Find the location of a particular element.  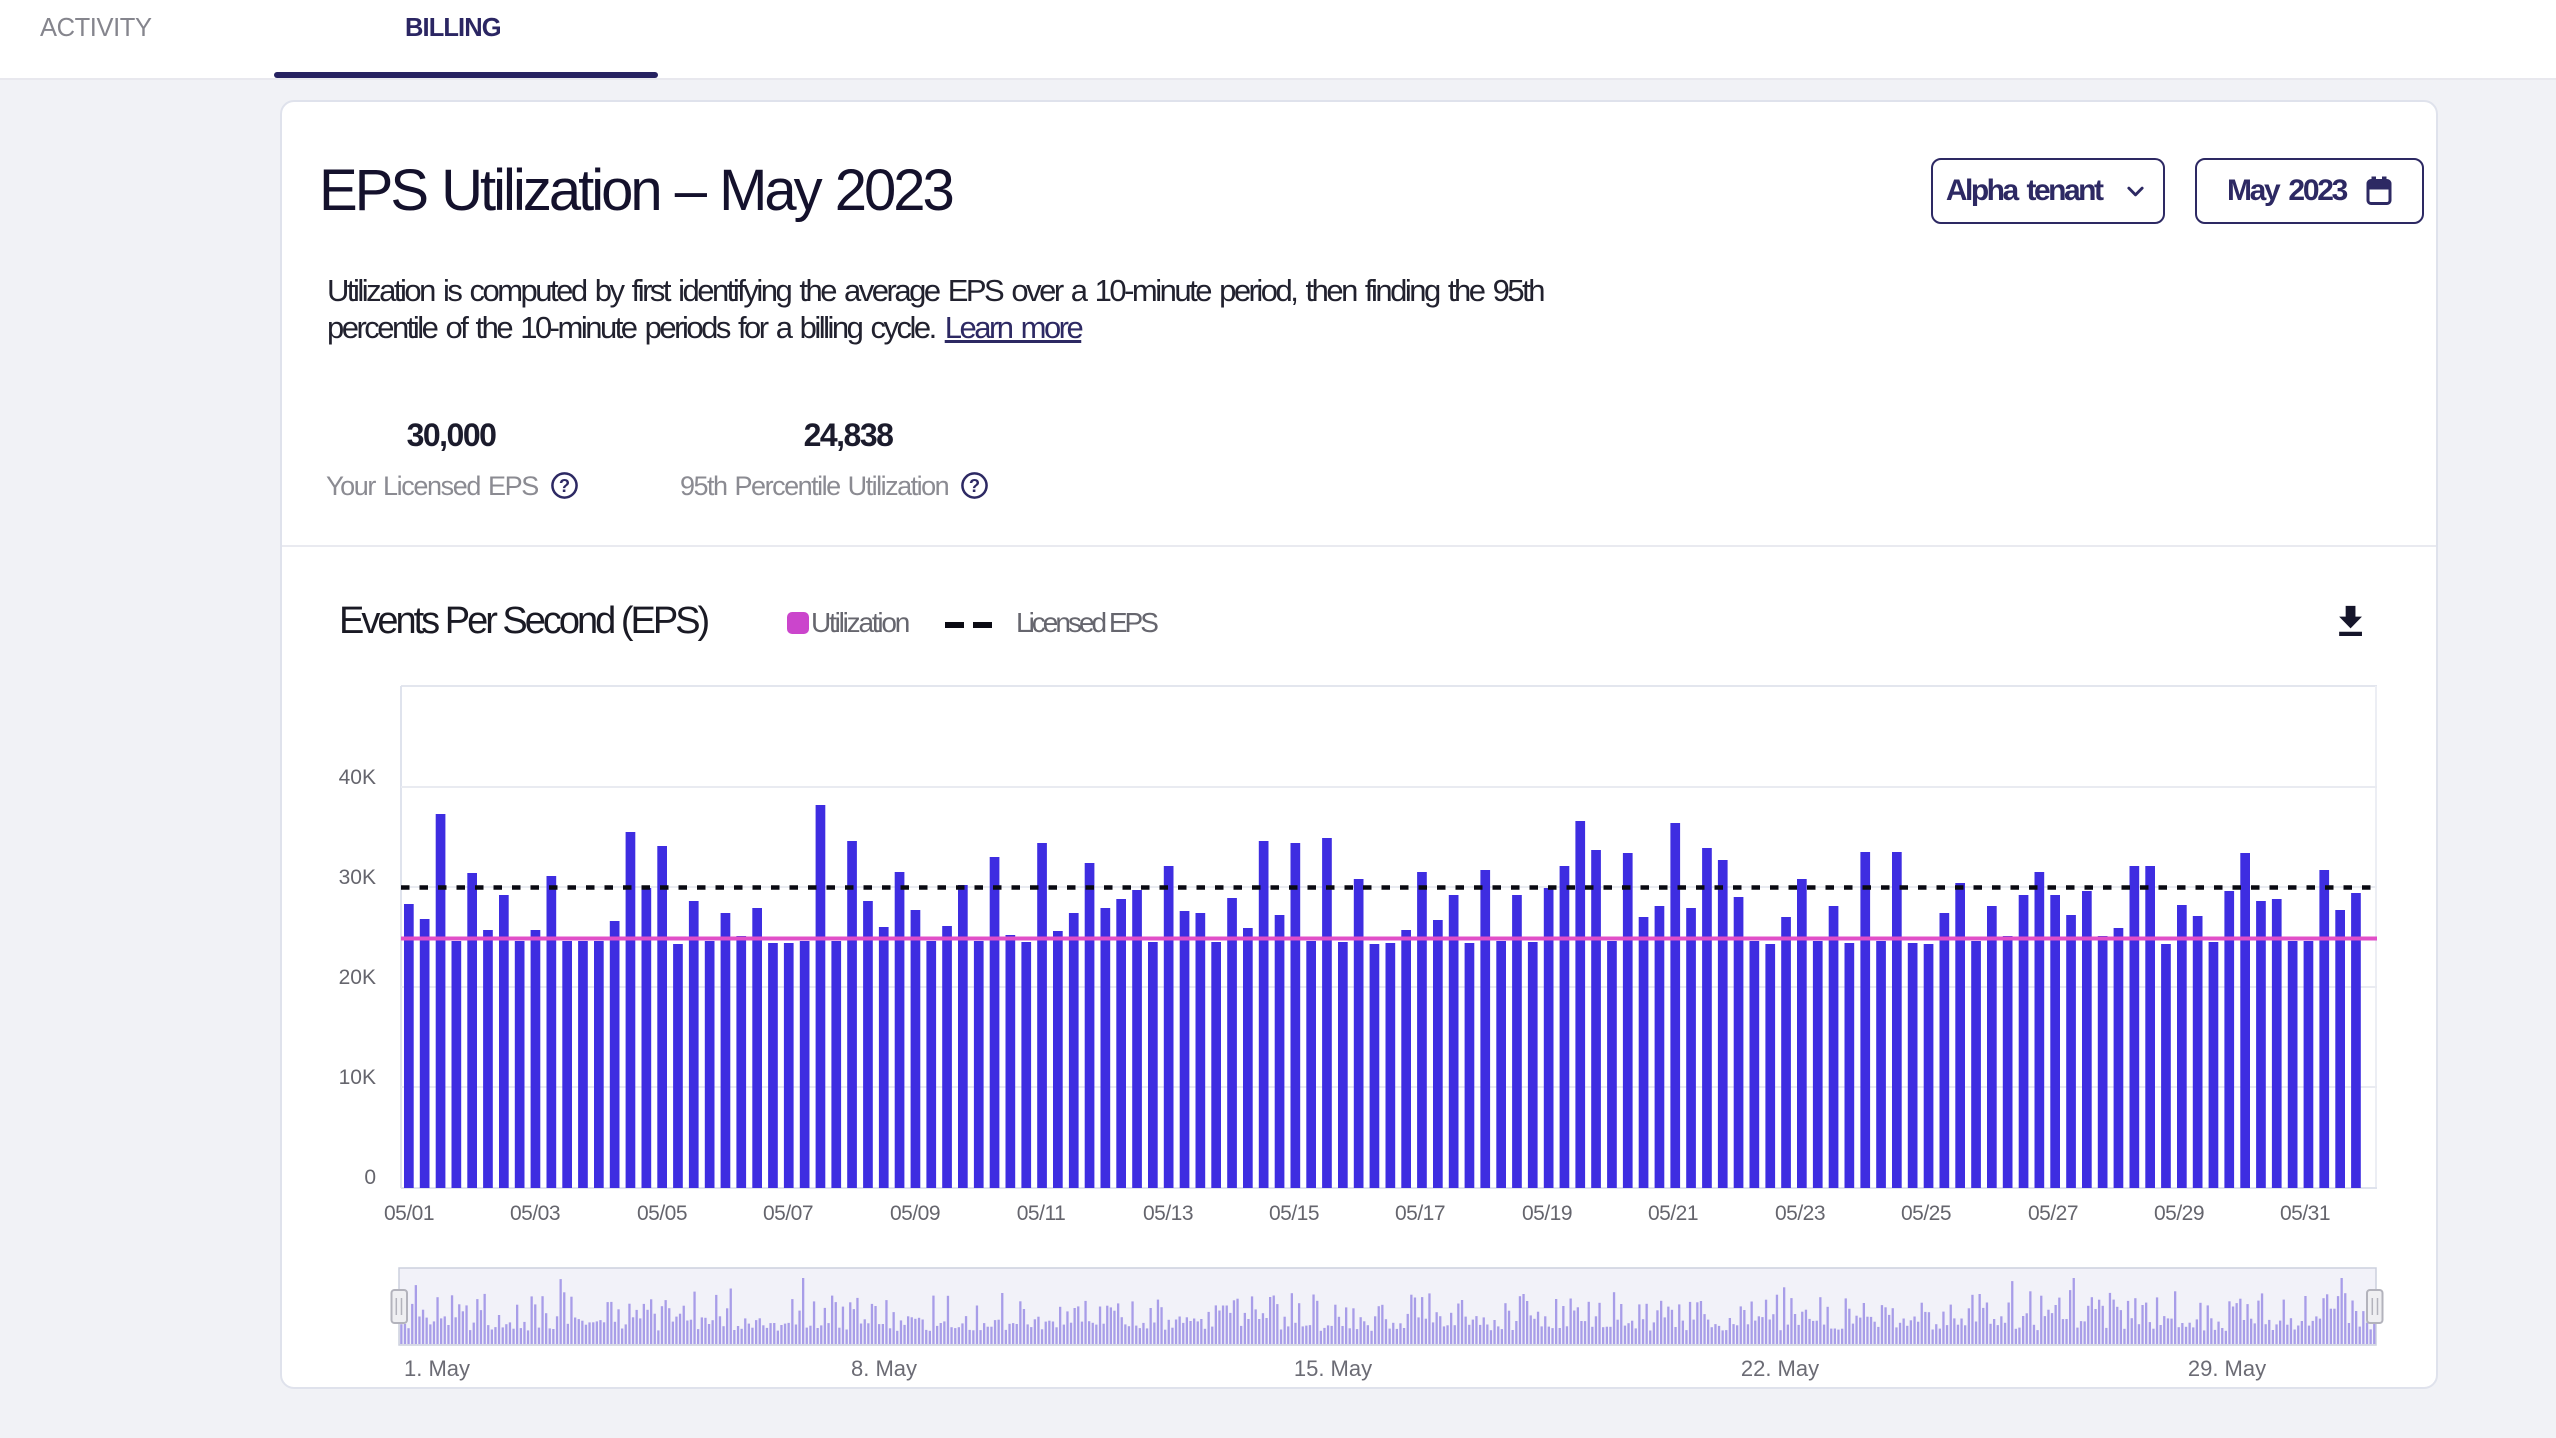

svg-text: 05/07 is located at coordinates (788, 1213).